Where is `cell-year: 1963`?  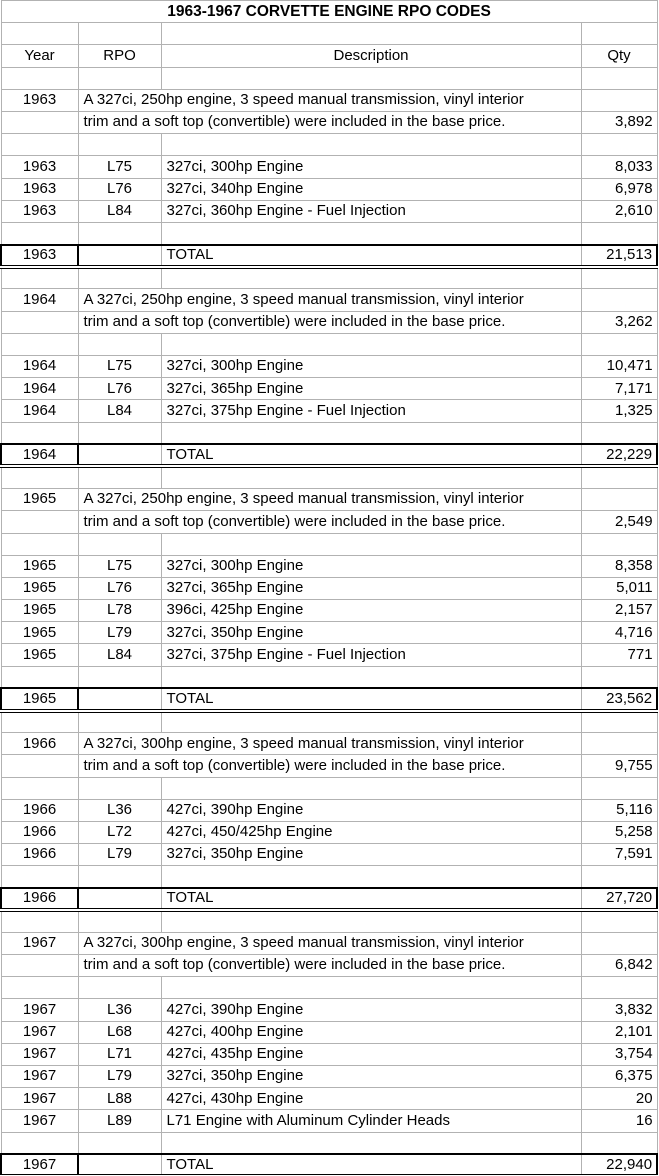
cell-year: 1963 is located at coordinates (39, 256).